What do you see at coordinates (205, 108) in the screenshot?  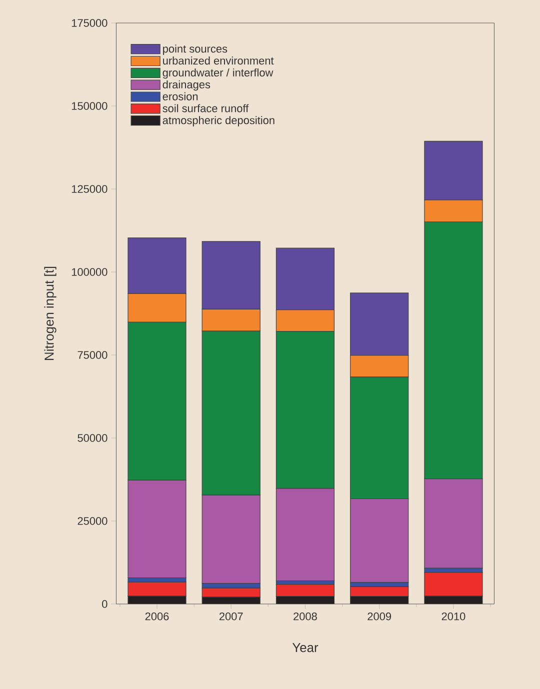 I see `legend-label: soil surface runoff` at bounding box center [205, 108].